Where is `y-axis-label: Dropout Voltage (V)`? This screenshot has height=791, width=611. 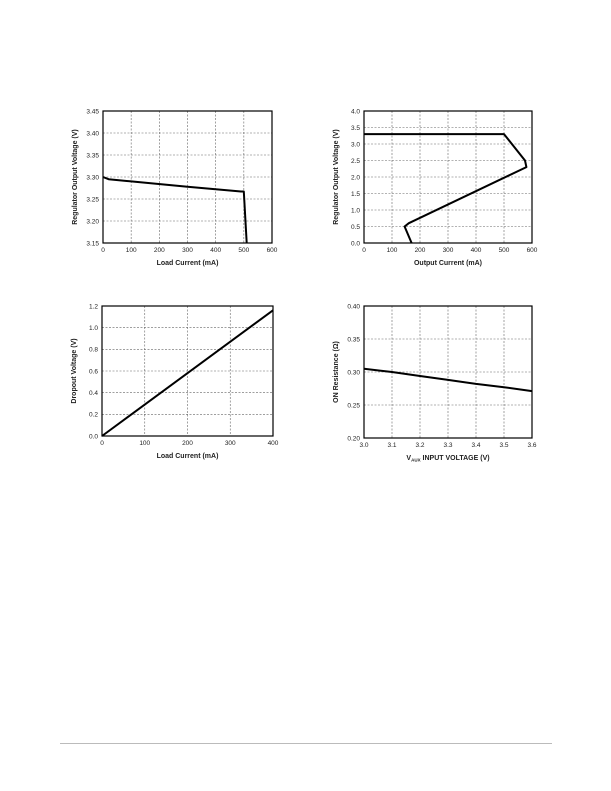 y-axis-label: Dropout Voltage (V) is located at coordinates (74, 370).